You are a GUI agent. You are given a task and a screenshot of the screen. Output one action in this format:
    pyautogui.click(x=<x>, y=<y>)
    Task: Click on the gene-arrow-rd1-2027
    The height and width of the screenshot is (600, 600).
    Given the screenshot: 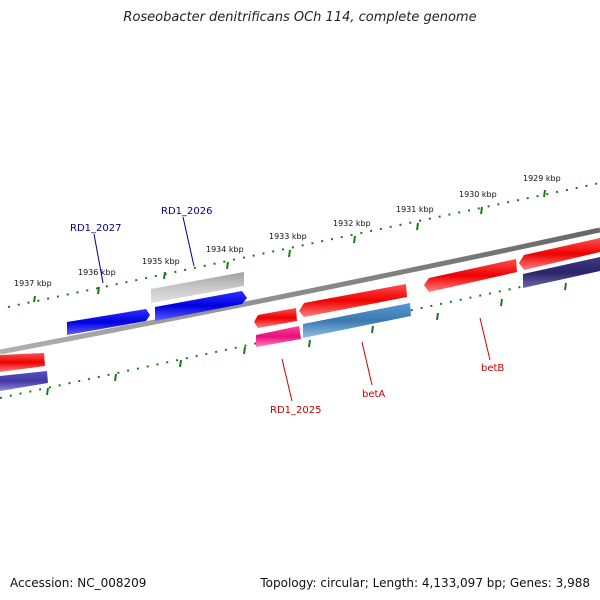 What is the action you would take?
    pyautogui.click(x=108, y=322)
    